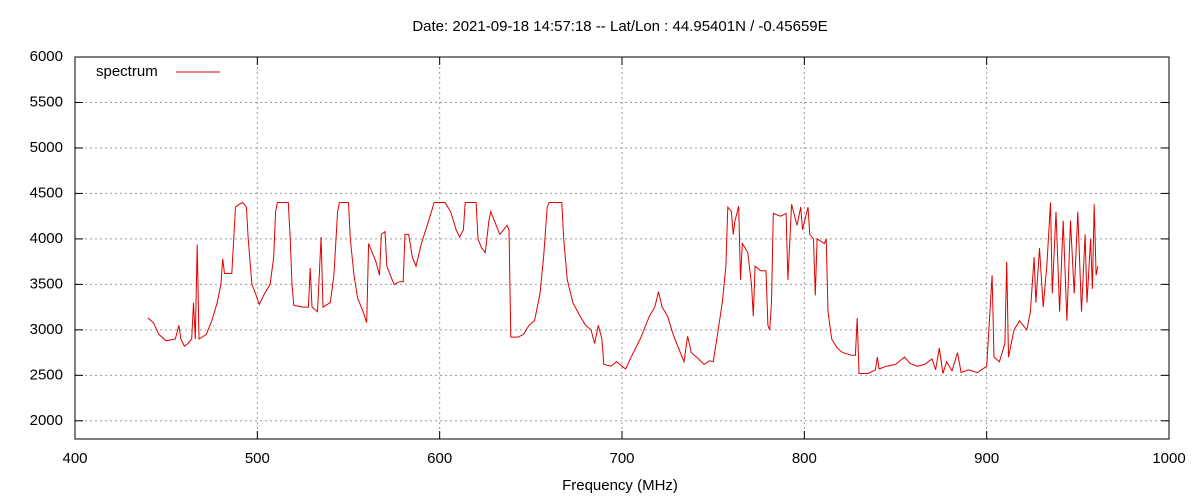 This screenshot has width=1200, height=500. What do you see at coordinates (620, 485) in the screenshot?
I see `x-axis-label: Frequency (MHz)` at bounding box center [620, 485].